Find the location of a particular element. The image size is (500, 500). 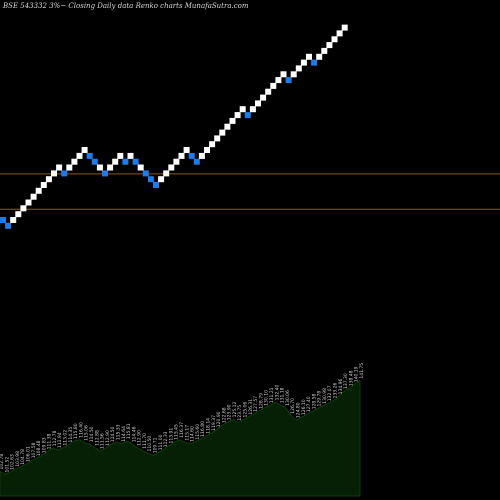

volume-label: 126.31 is located at coordinates (251, 407).